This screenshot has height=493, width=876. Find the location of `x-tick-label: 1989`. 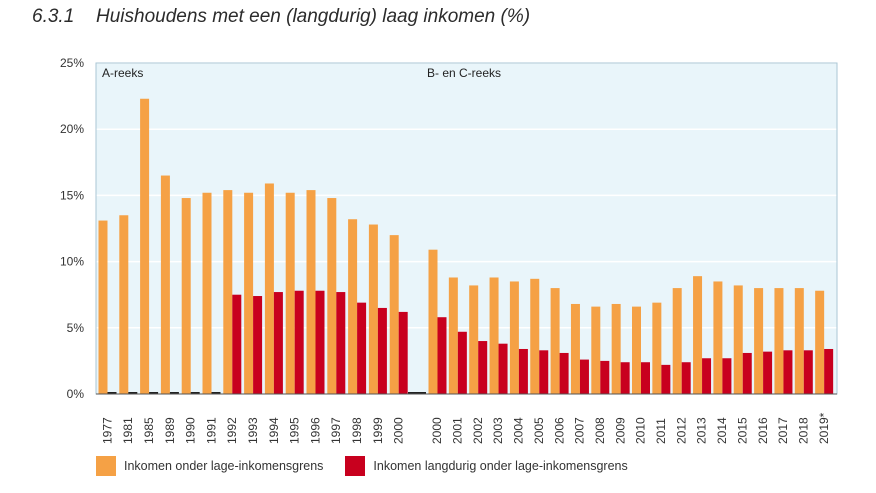

x-tick-label: 1989 is located at coordinates (170, 430).